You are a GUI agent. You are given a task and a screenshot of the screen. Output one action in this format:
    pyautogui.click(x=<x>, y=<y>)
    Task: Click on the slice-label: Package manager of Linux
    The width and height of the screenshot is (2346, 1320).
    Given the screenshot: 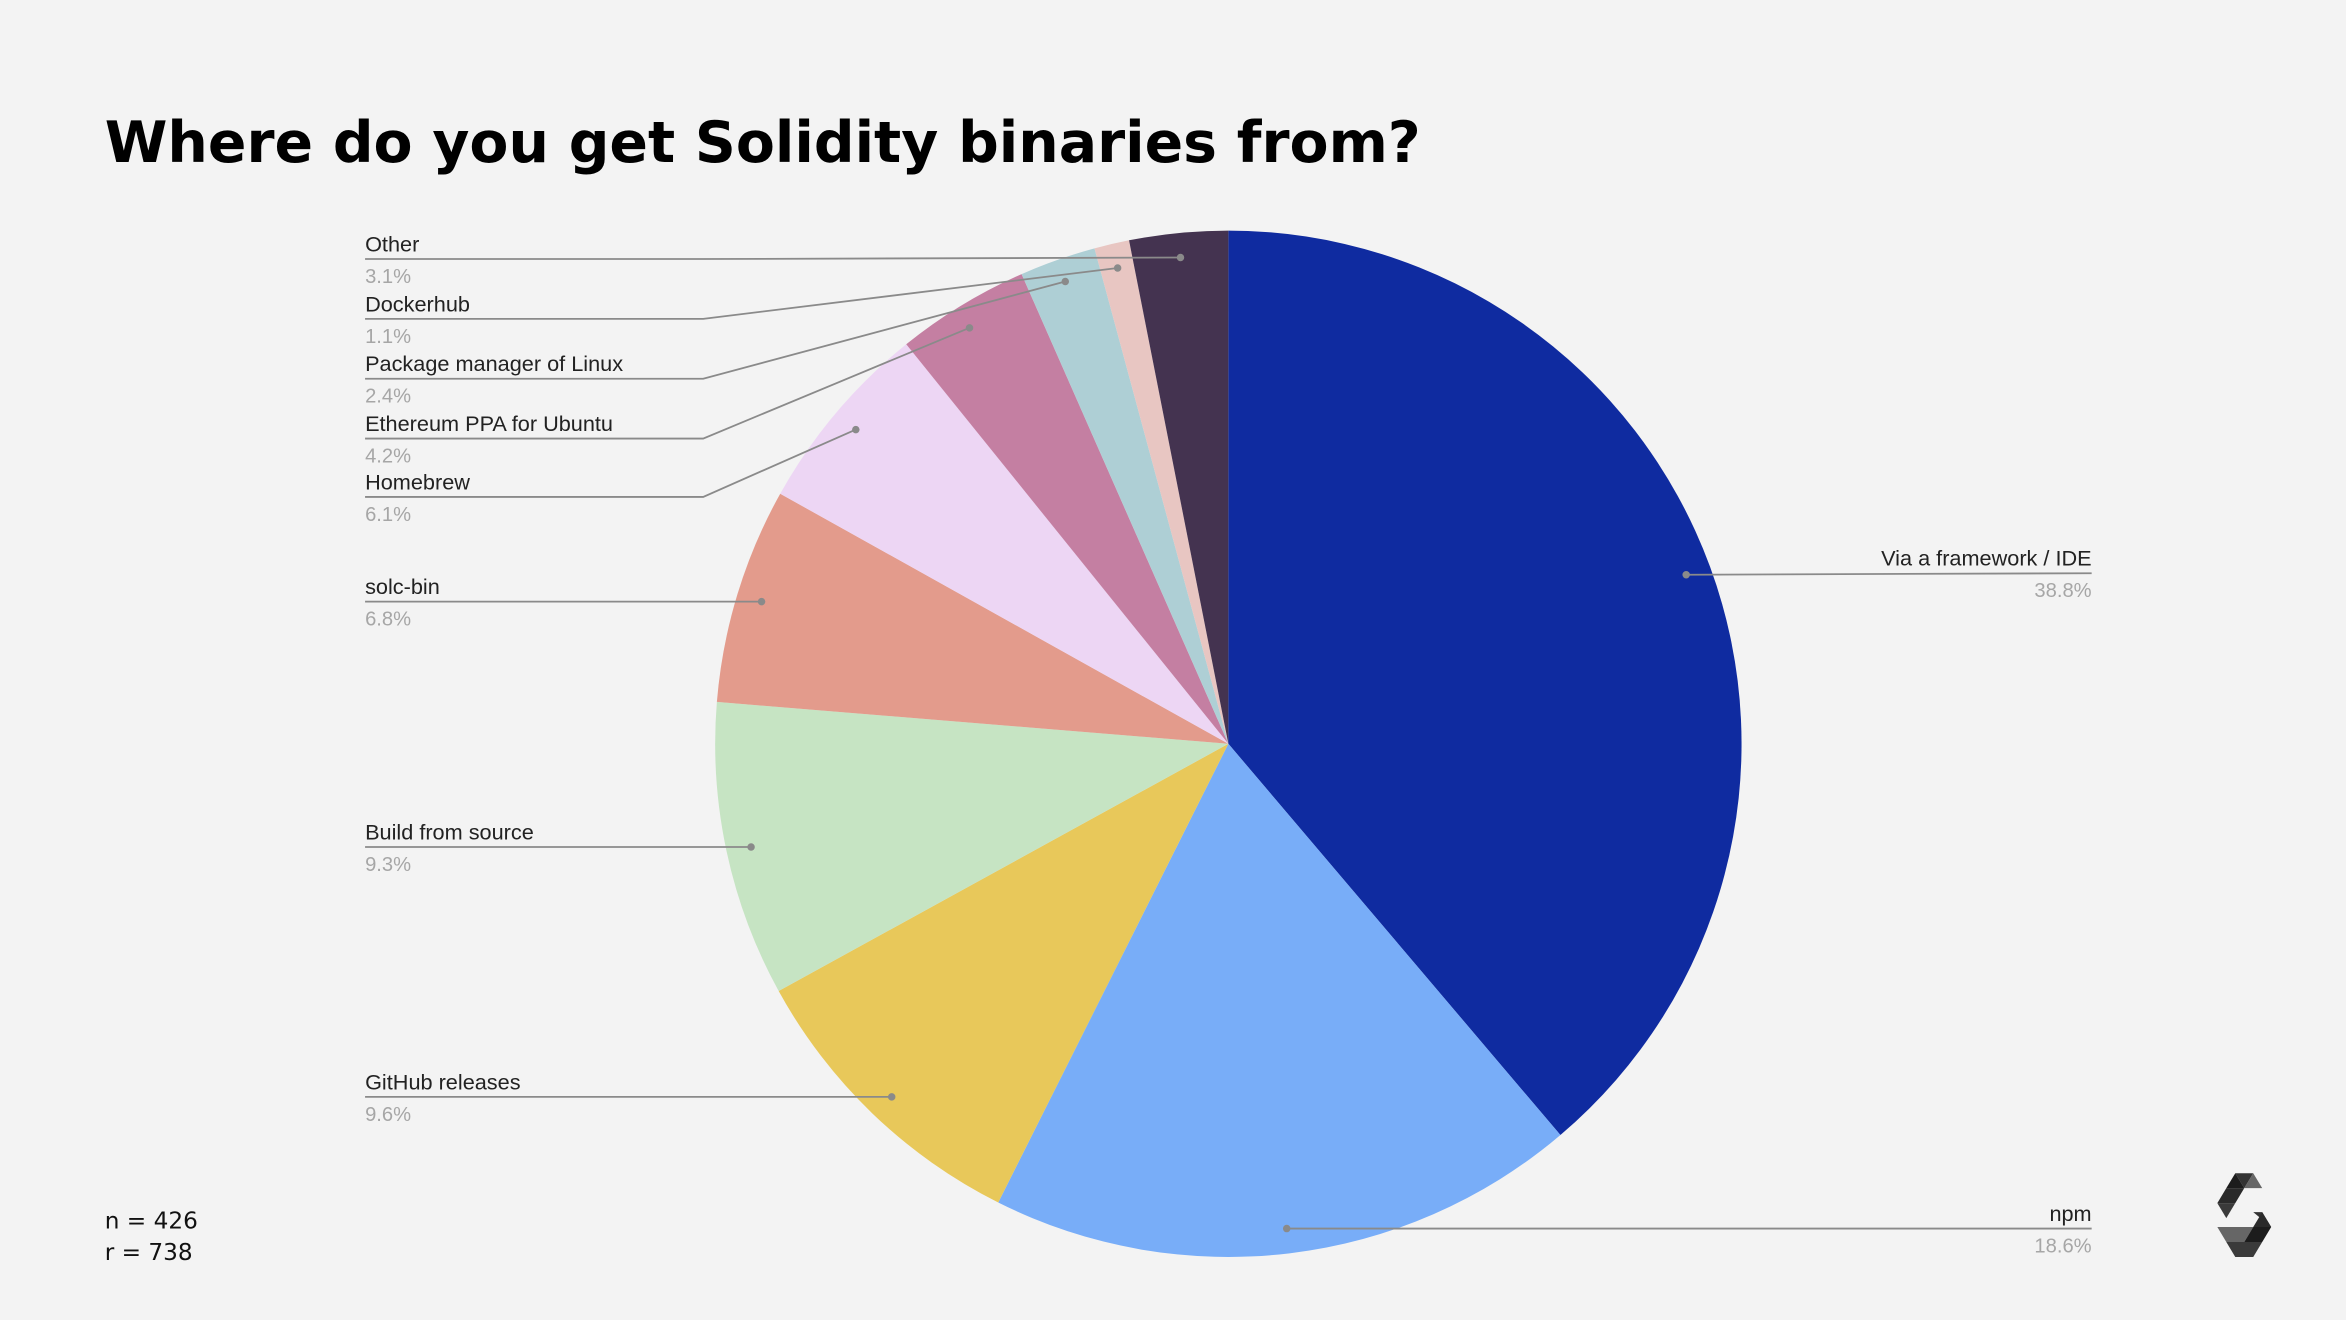 What is the action you would take?
    pyautogui.click(x=494, y=363)
    